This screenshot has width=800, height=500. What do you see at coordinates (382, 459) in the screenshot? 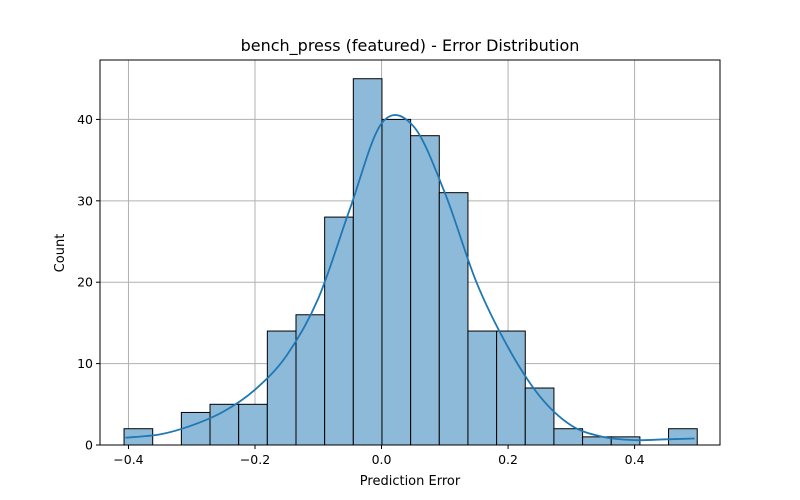
I see `x-tick-label: 0.0` at bounding box center [382, 459].